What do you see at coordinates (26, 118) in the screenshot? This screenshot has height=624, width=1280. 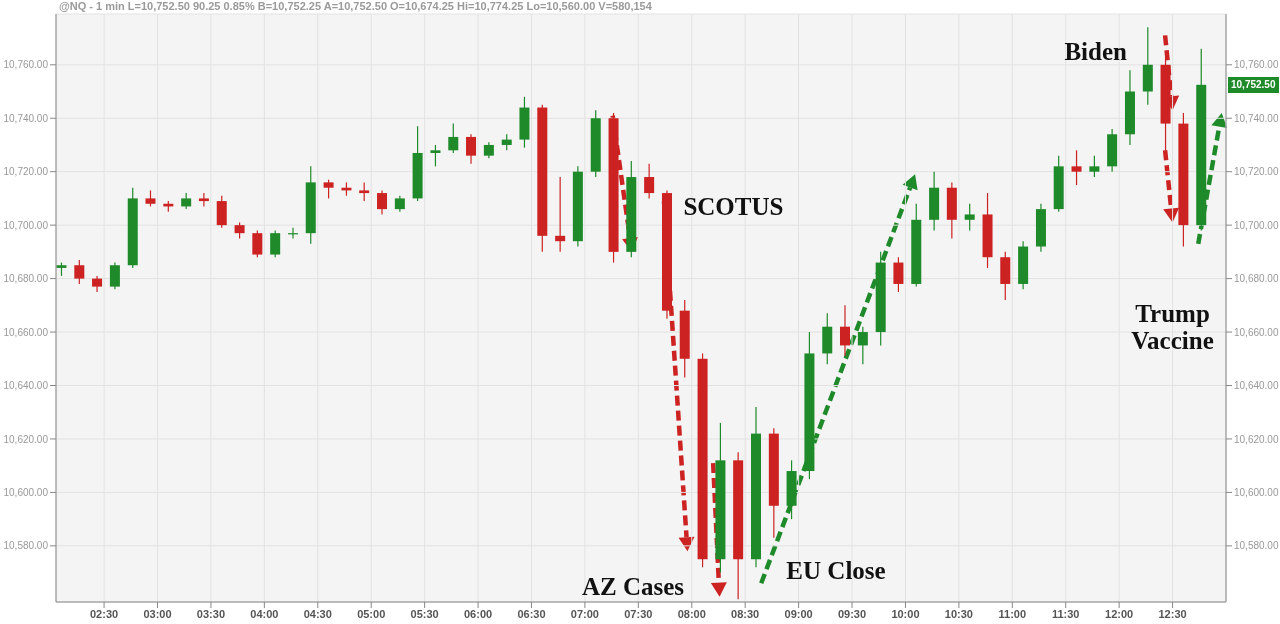 I see `y-tick-label: 10,740.00` at bounding box center [26, 118].